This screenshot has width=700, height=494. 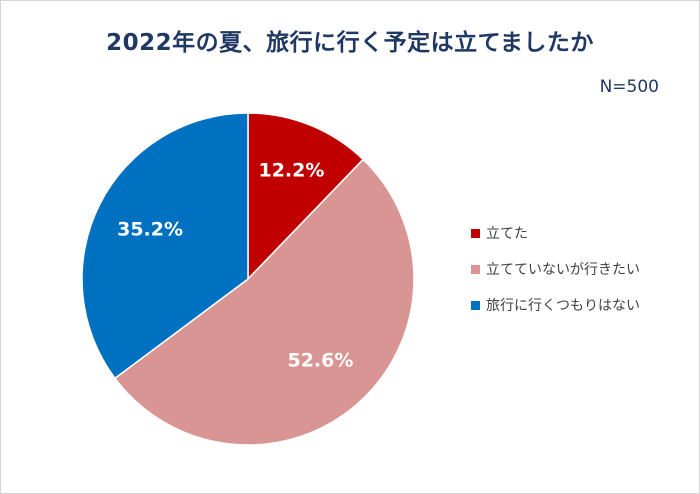 I want to click on slice-data-label: 12.2%, so click(x=291, y=171).